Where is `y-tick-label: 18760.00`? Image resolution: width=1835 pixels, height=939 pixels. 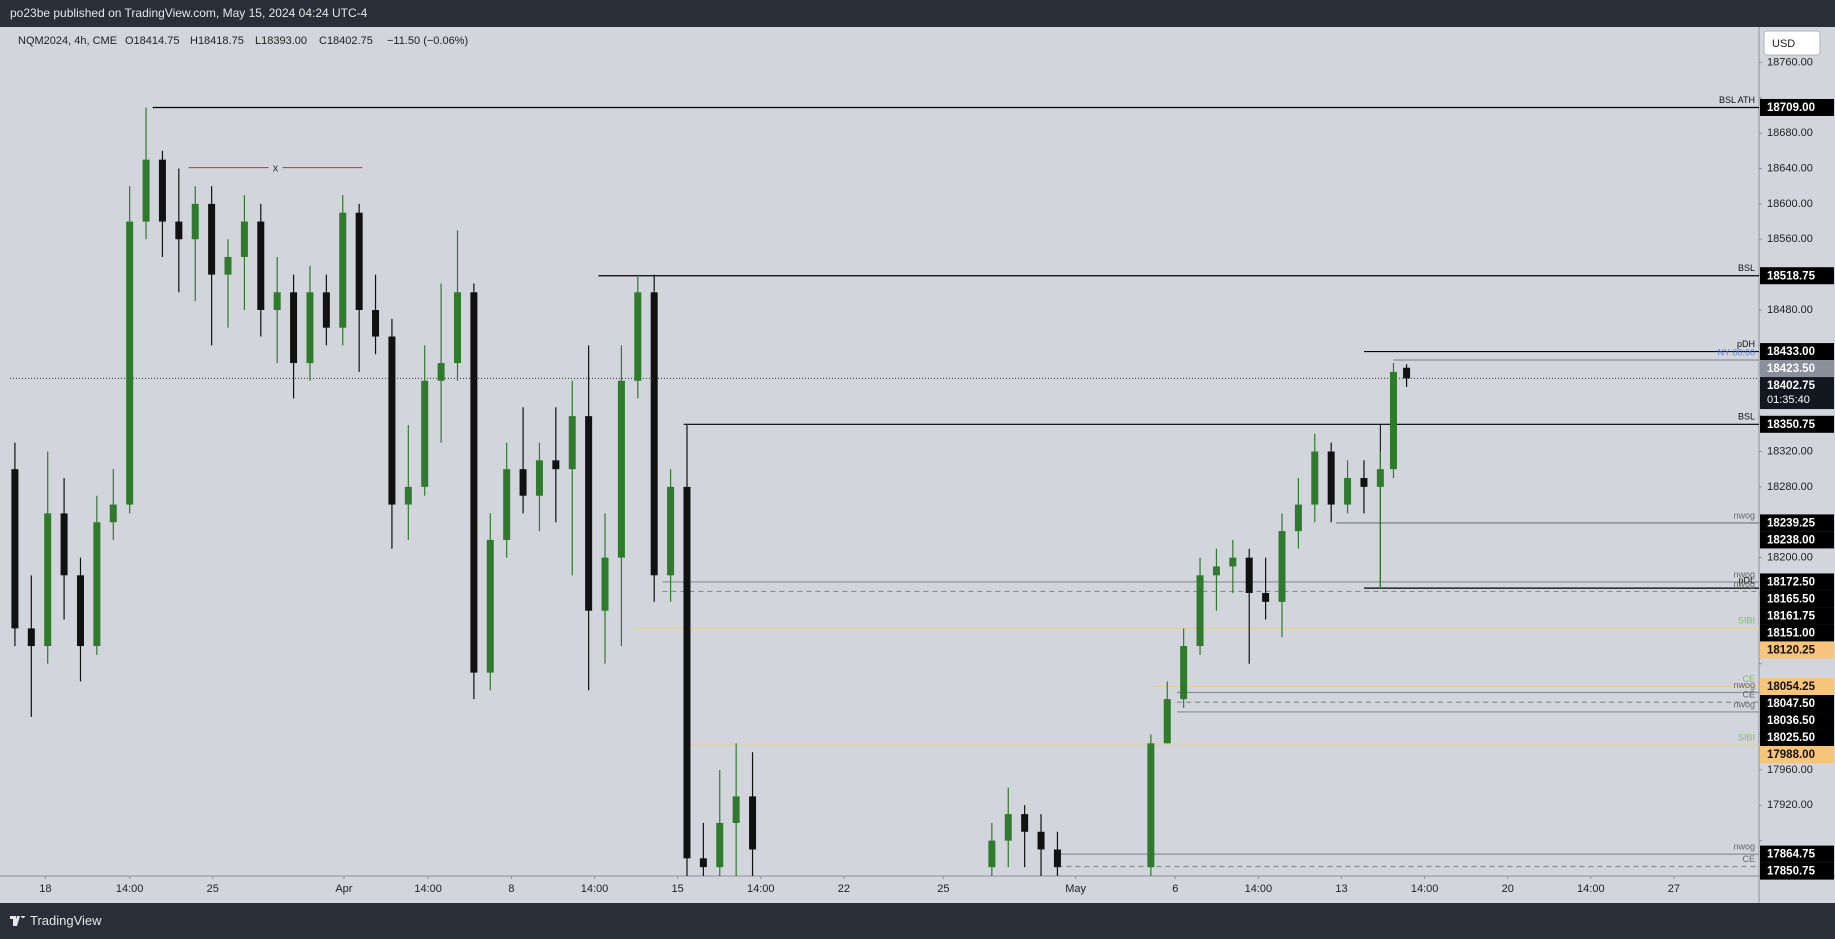
y-tick-label: 18760.00 is located at coordinates (1790, 62).